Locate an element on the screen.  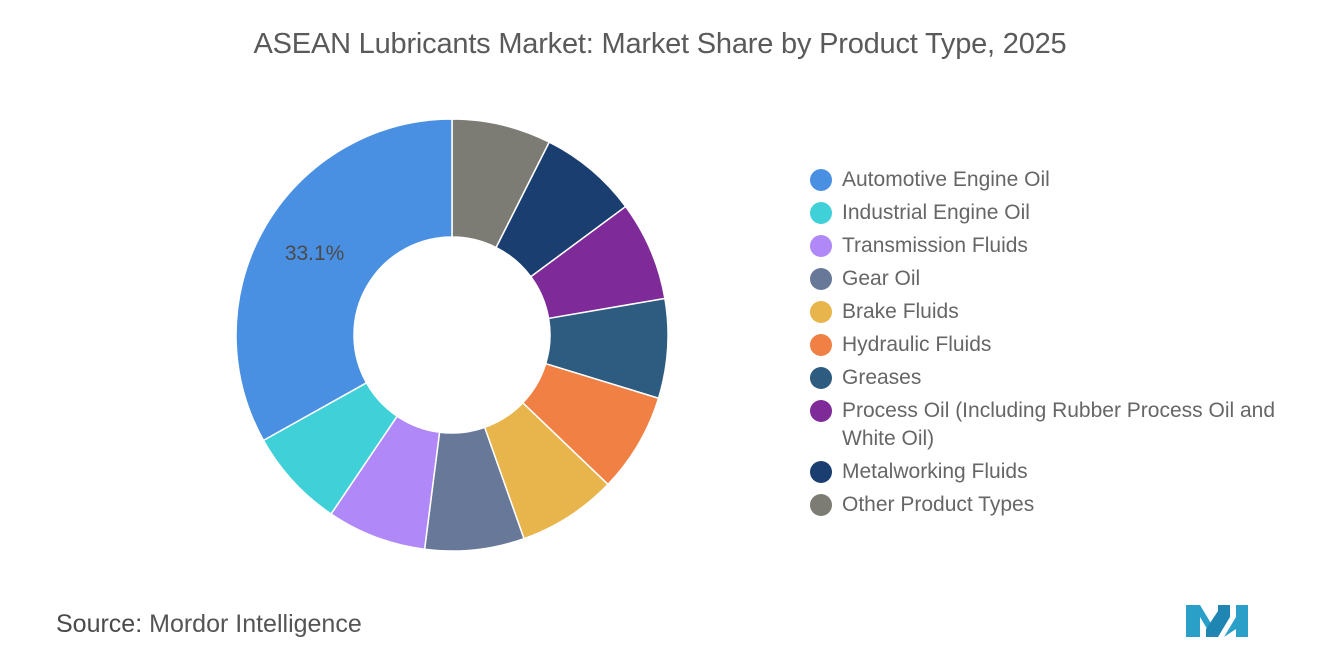
data-label-automotive-engine-oil: 33.1% is located at coordinates (315, 253).